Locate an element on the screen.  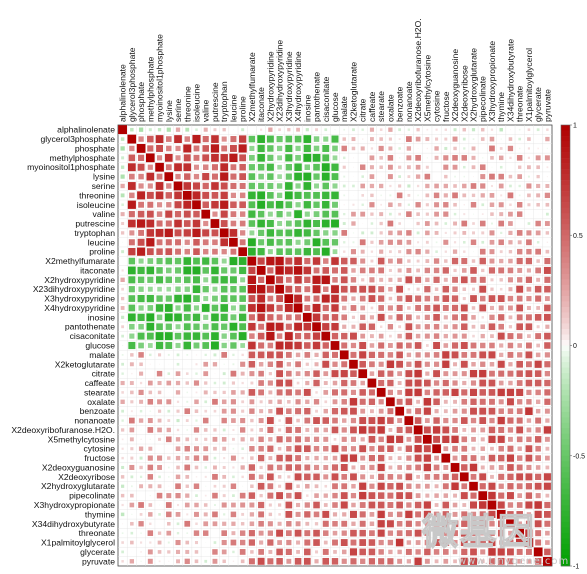
row-label: glycerol3phosphate is located at coordinates (77, 139).